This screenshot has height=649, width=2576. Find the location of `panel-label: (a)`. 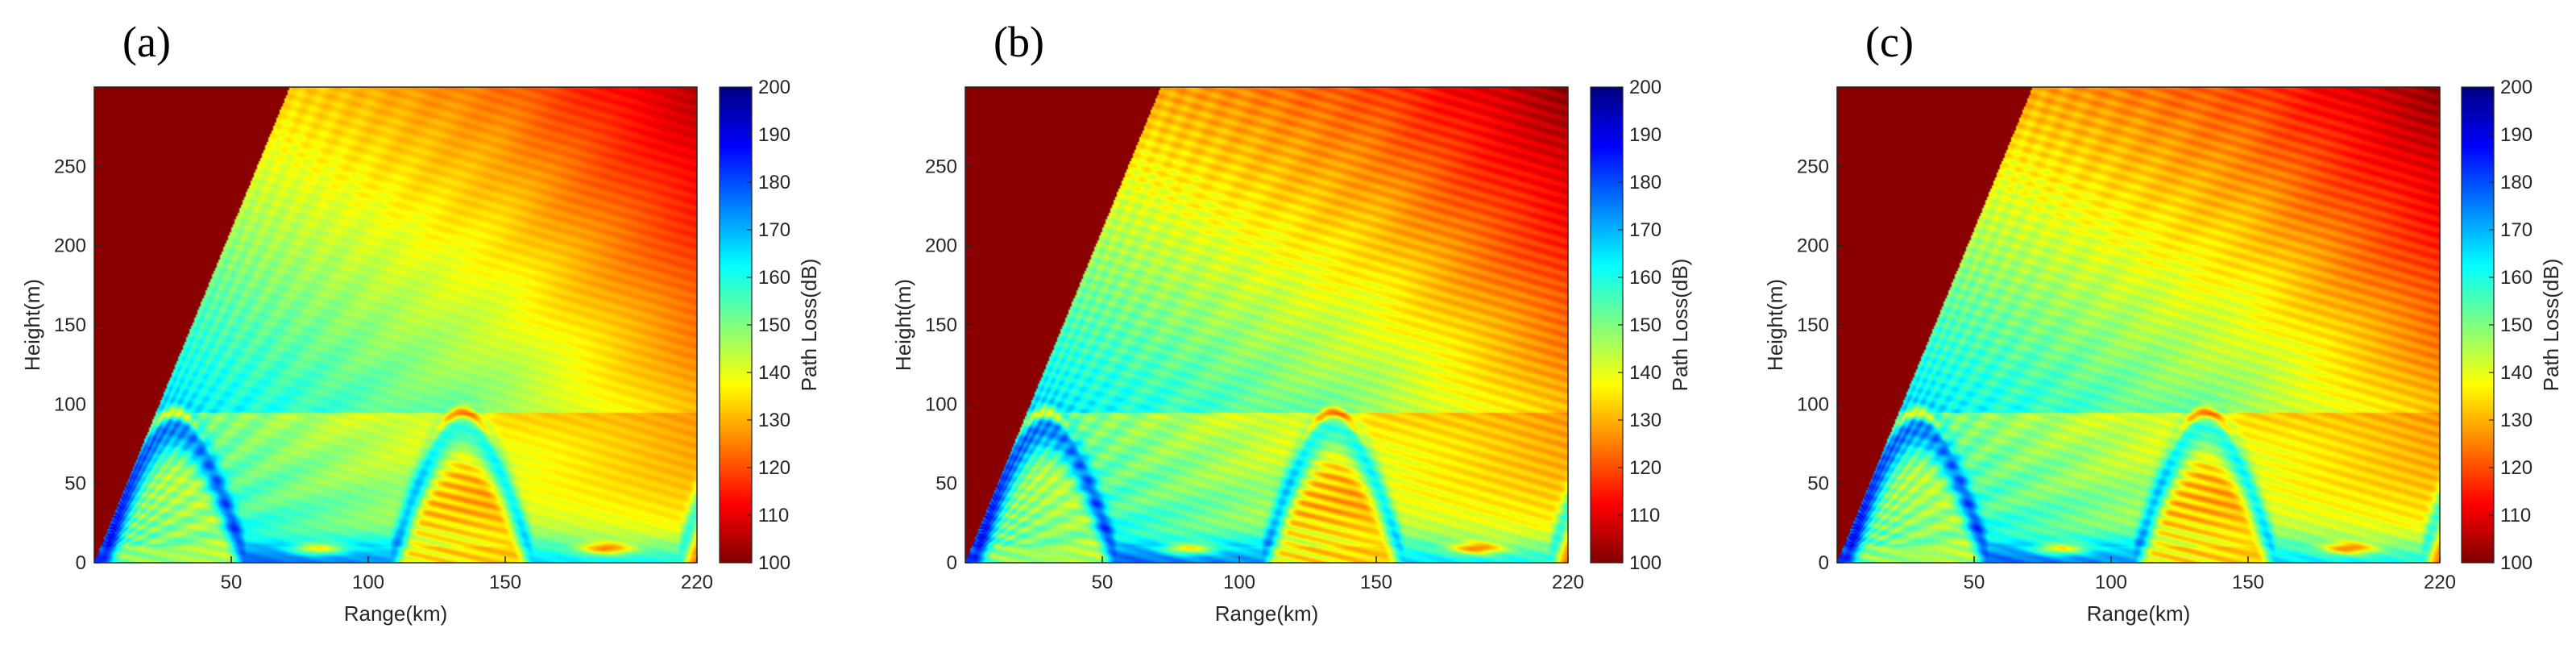

panel-label: (a) is located at coordinates (146, 42).